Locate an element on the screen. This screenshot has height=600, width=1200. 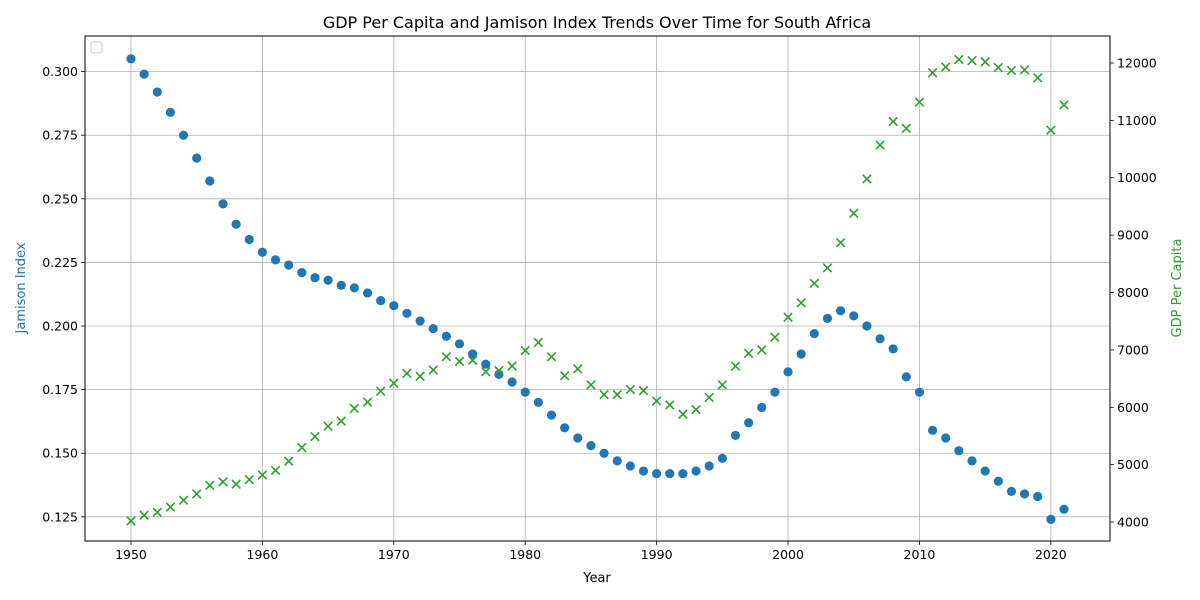
x-tick-label: 1980 is located at coordinates (525, 554).